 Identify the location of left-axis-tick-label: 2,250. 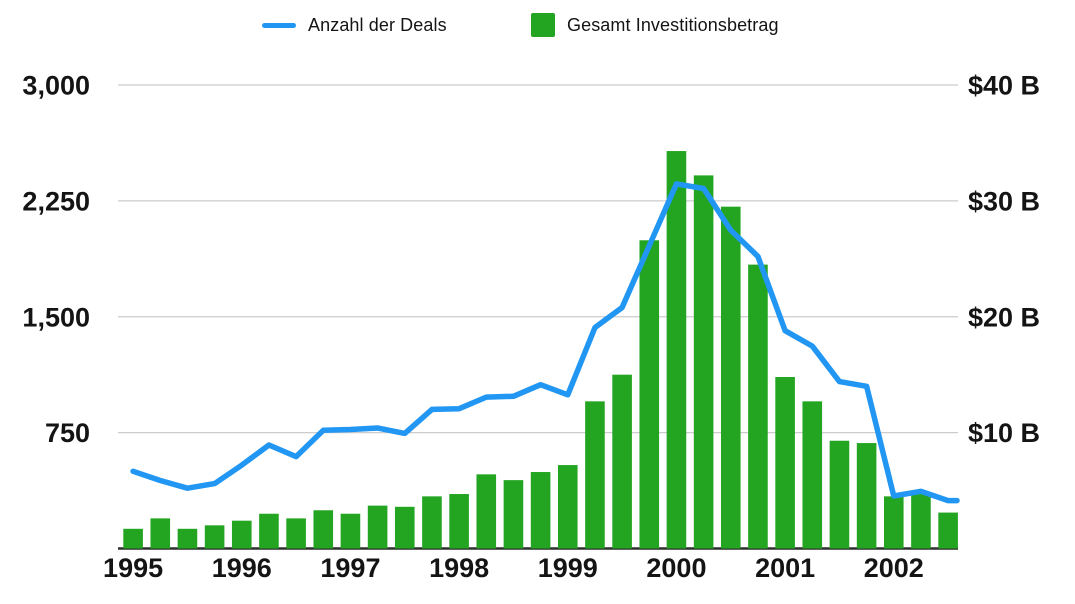
(56, 201).